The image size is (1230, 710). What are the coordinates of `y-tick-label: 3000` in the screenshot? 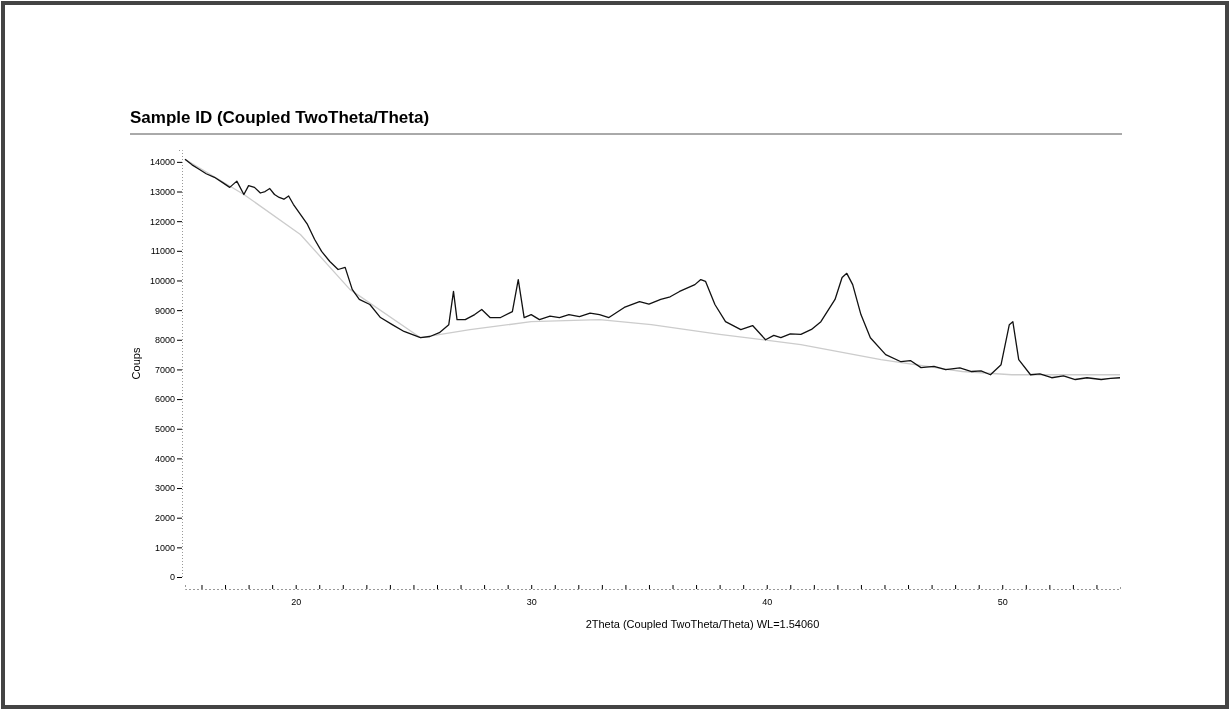 It's located at (164, 488).